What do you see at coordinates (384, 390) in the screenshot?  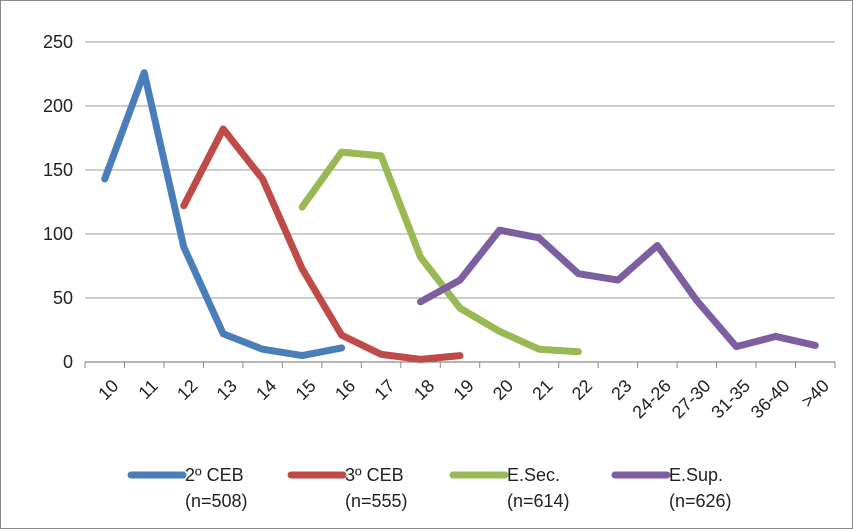 I see `x-tick-label: 17` at bounding box center [384, 390].